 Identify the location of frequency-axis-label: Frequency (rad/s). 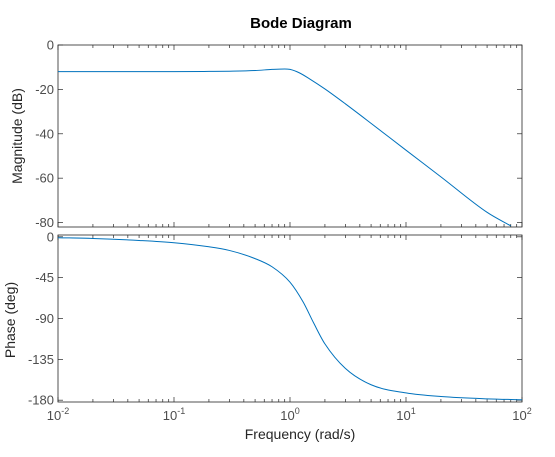
(300, 434).